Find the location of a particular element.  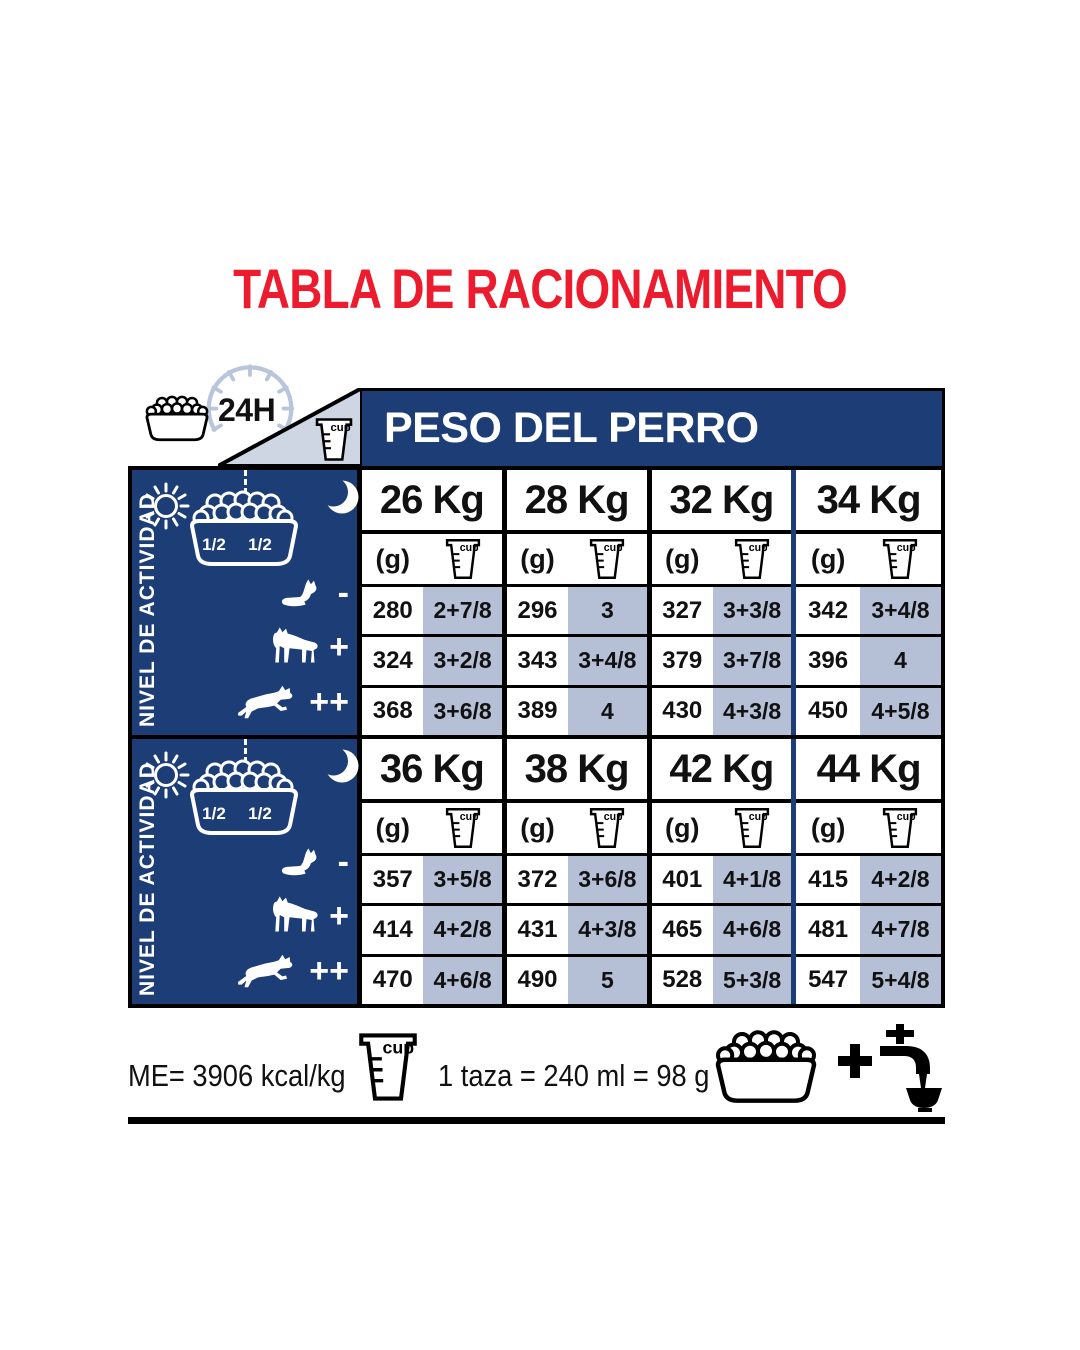

cups-value: 4+1/8 is located at coordinates (752, 880).